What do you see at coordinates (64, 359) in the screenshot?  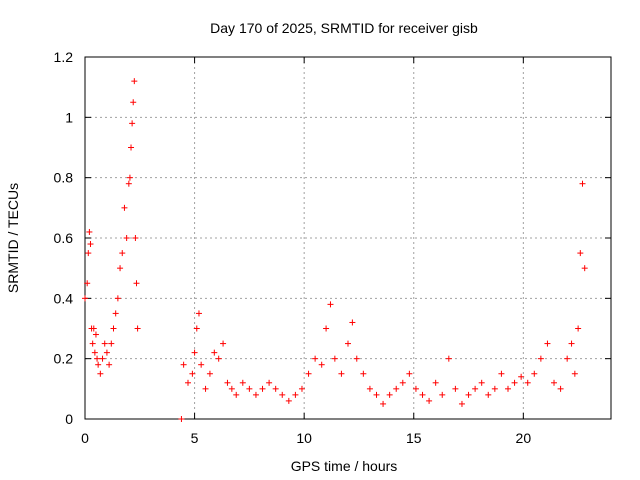 I see `y-tick-label: 0.2` at bounding box center [64, 359].